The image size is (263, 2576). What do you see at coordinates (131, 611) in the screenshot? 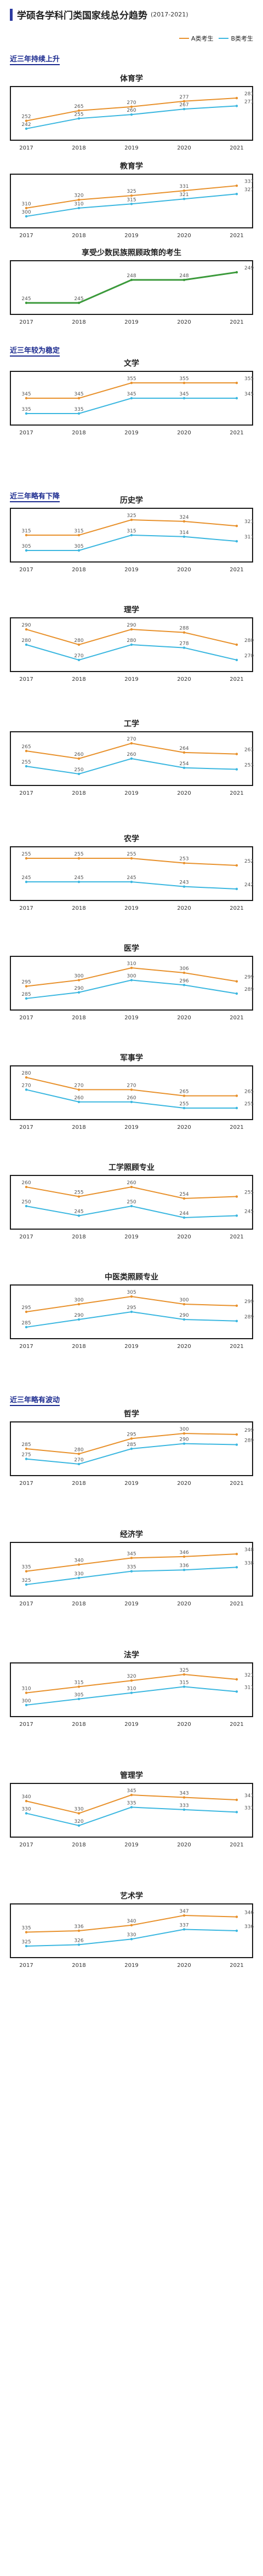
I see `chart-title: 理学` at bounding box center [131, 611].